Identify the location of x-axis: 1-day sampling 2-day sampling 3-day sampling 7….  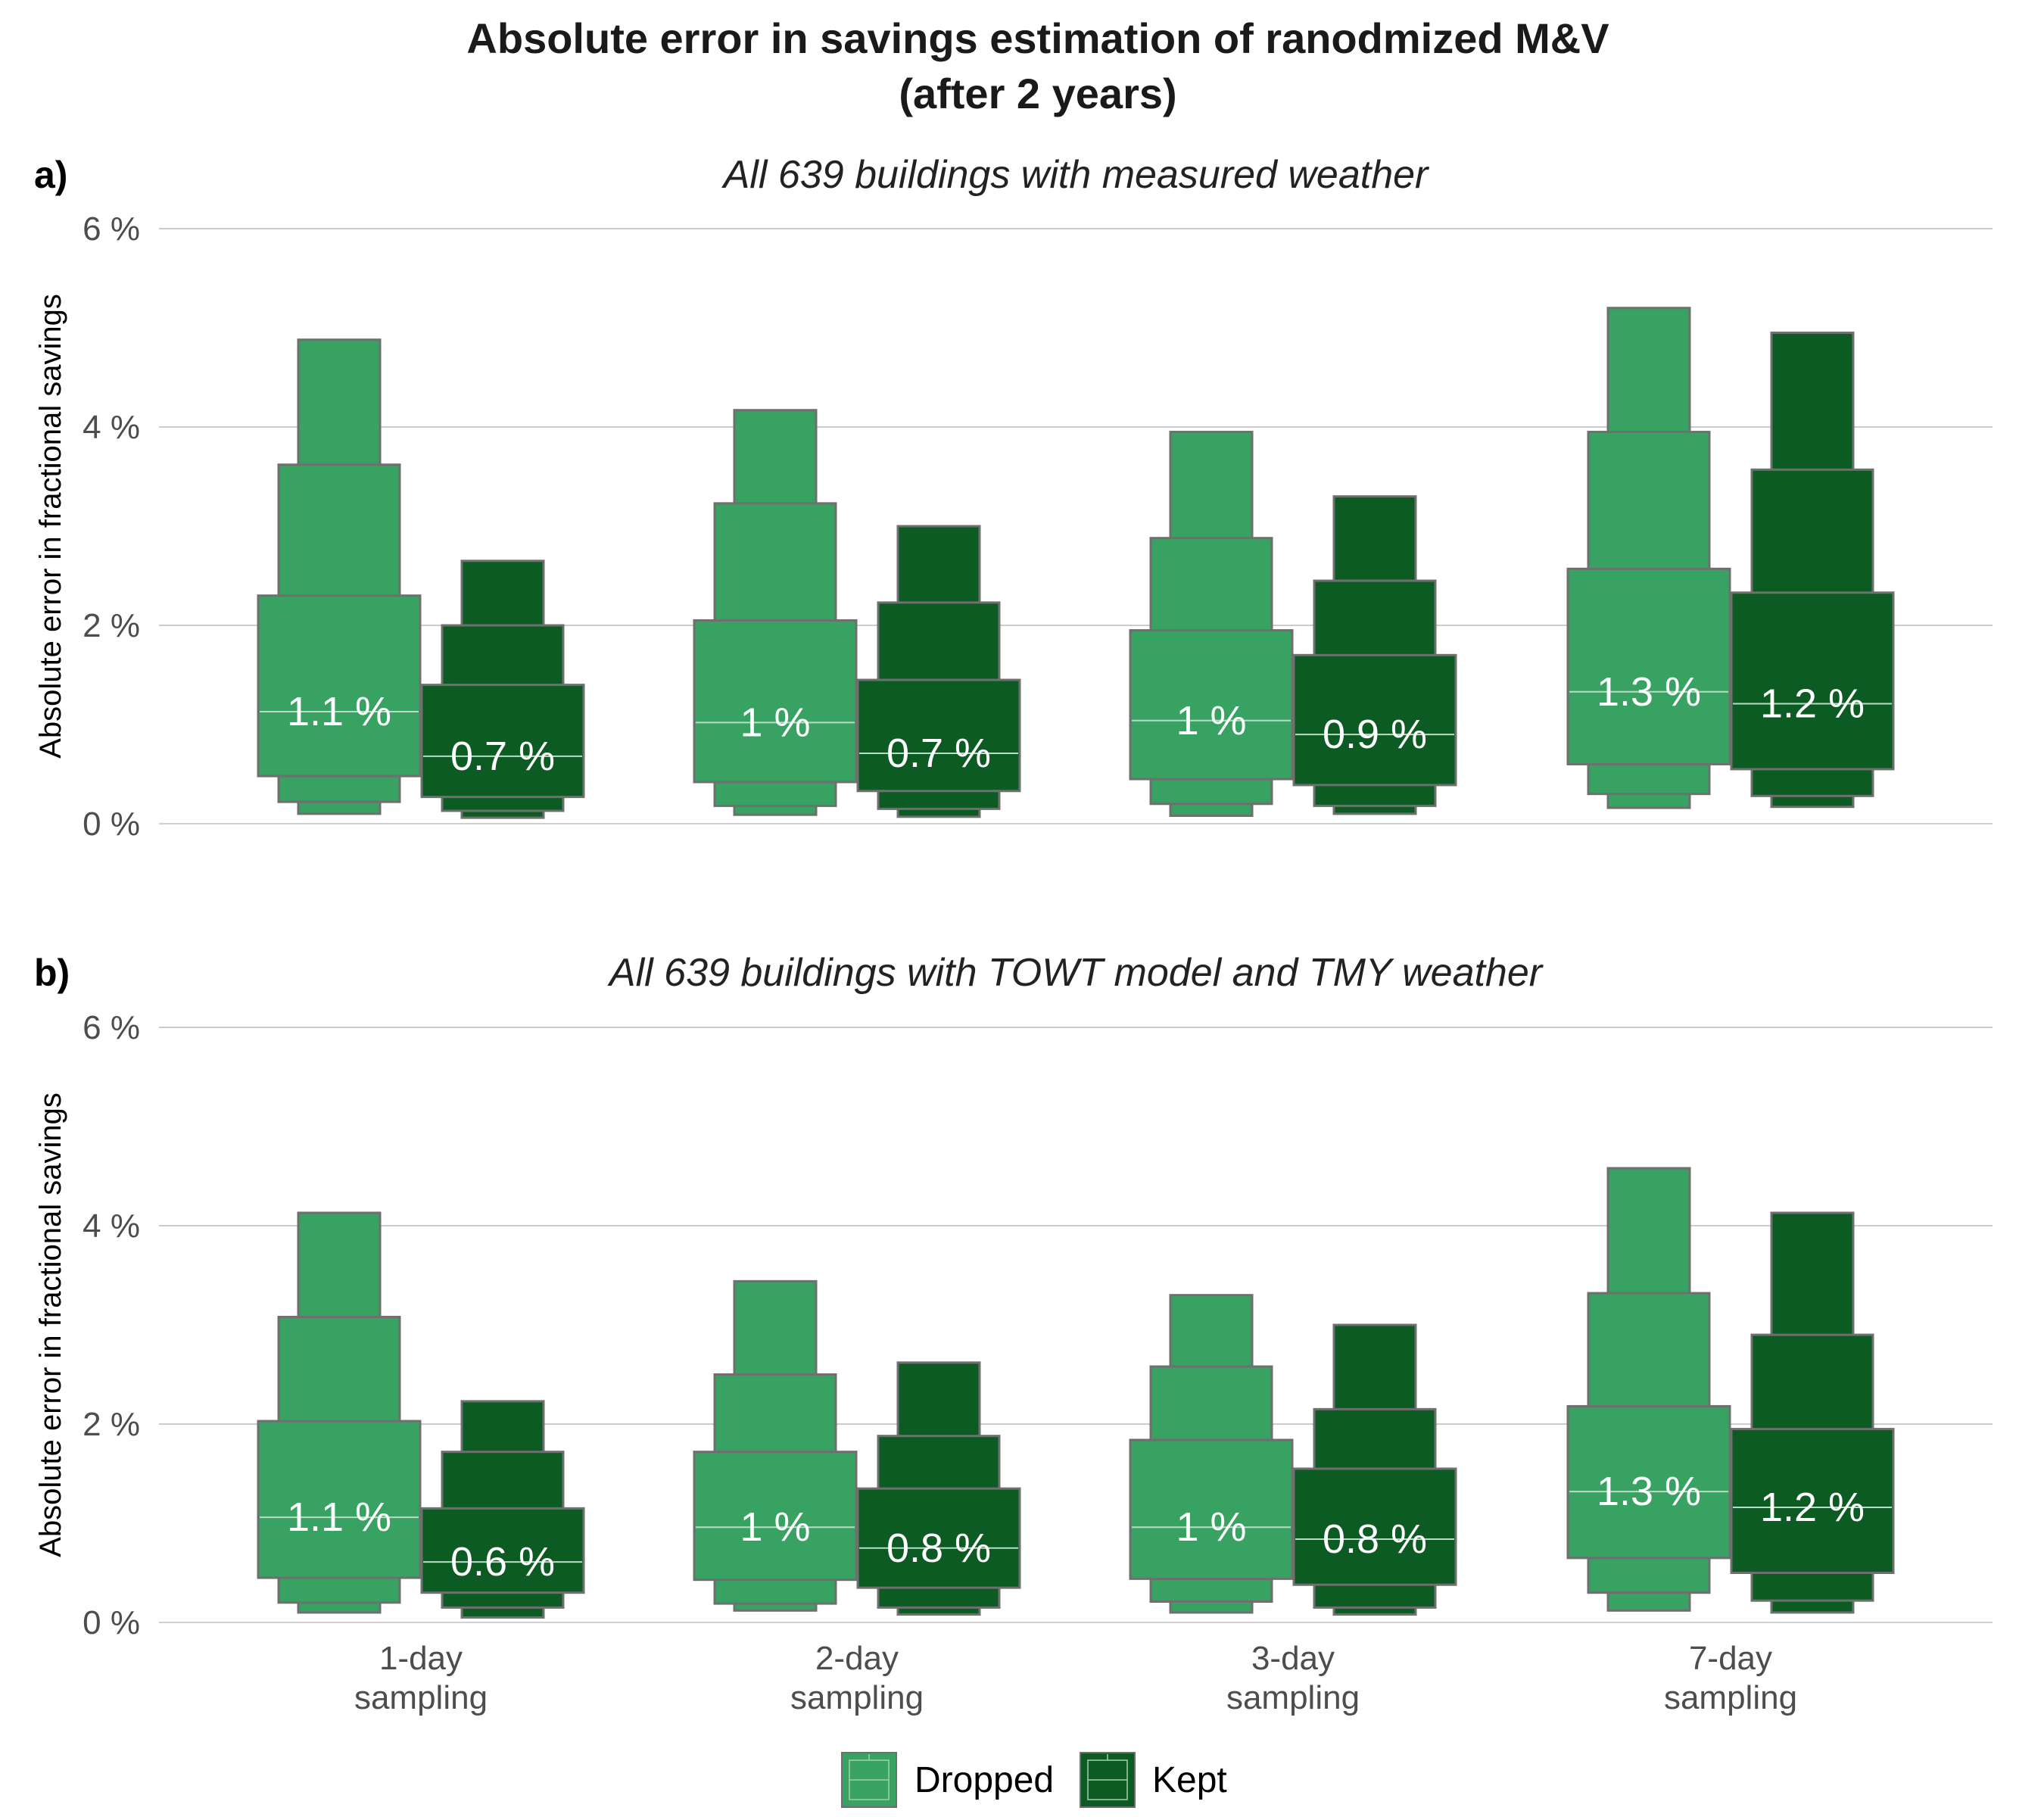
(1075, 1678).